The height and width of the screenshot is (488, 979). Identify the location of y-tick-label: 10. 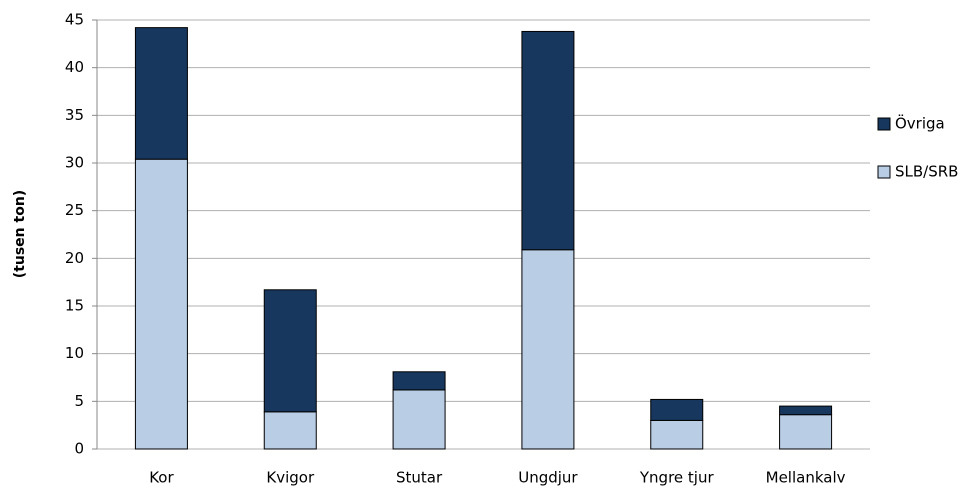
(74, 353).